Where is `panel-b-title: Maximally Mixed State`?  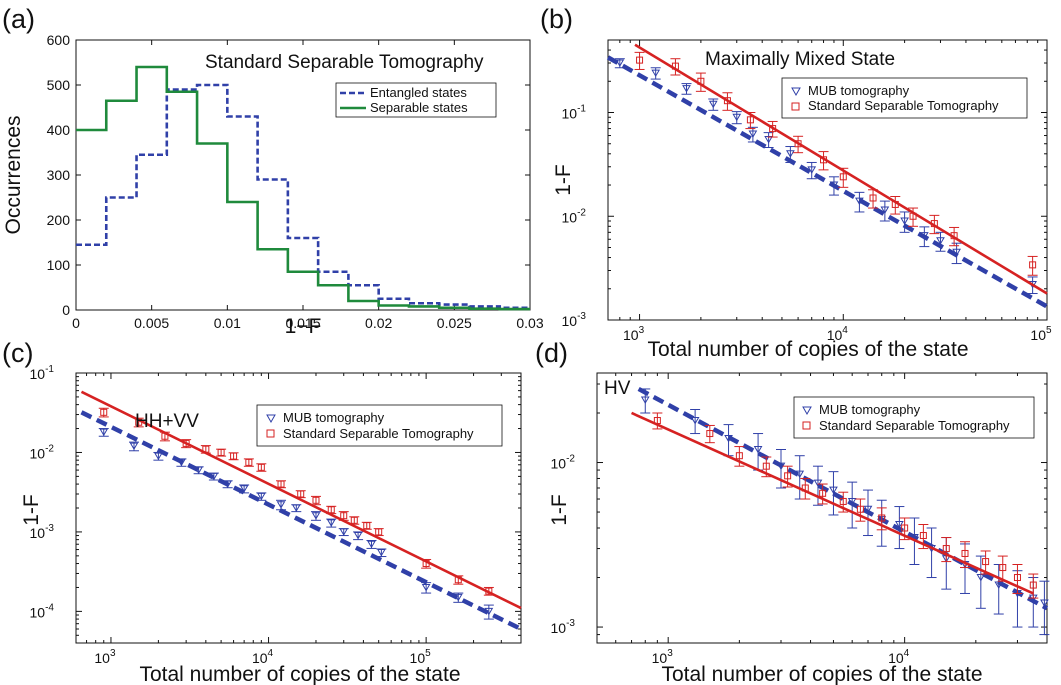 panel-b-title: Maximally Mixed State is located at coordinates (800, 59).